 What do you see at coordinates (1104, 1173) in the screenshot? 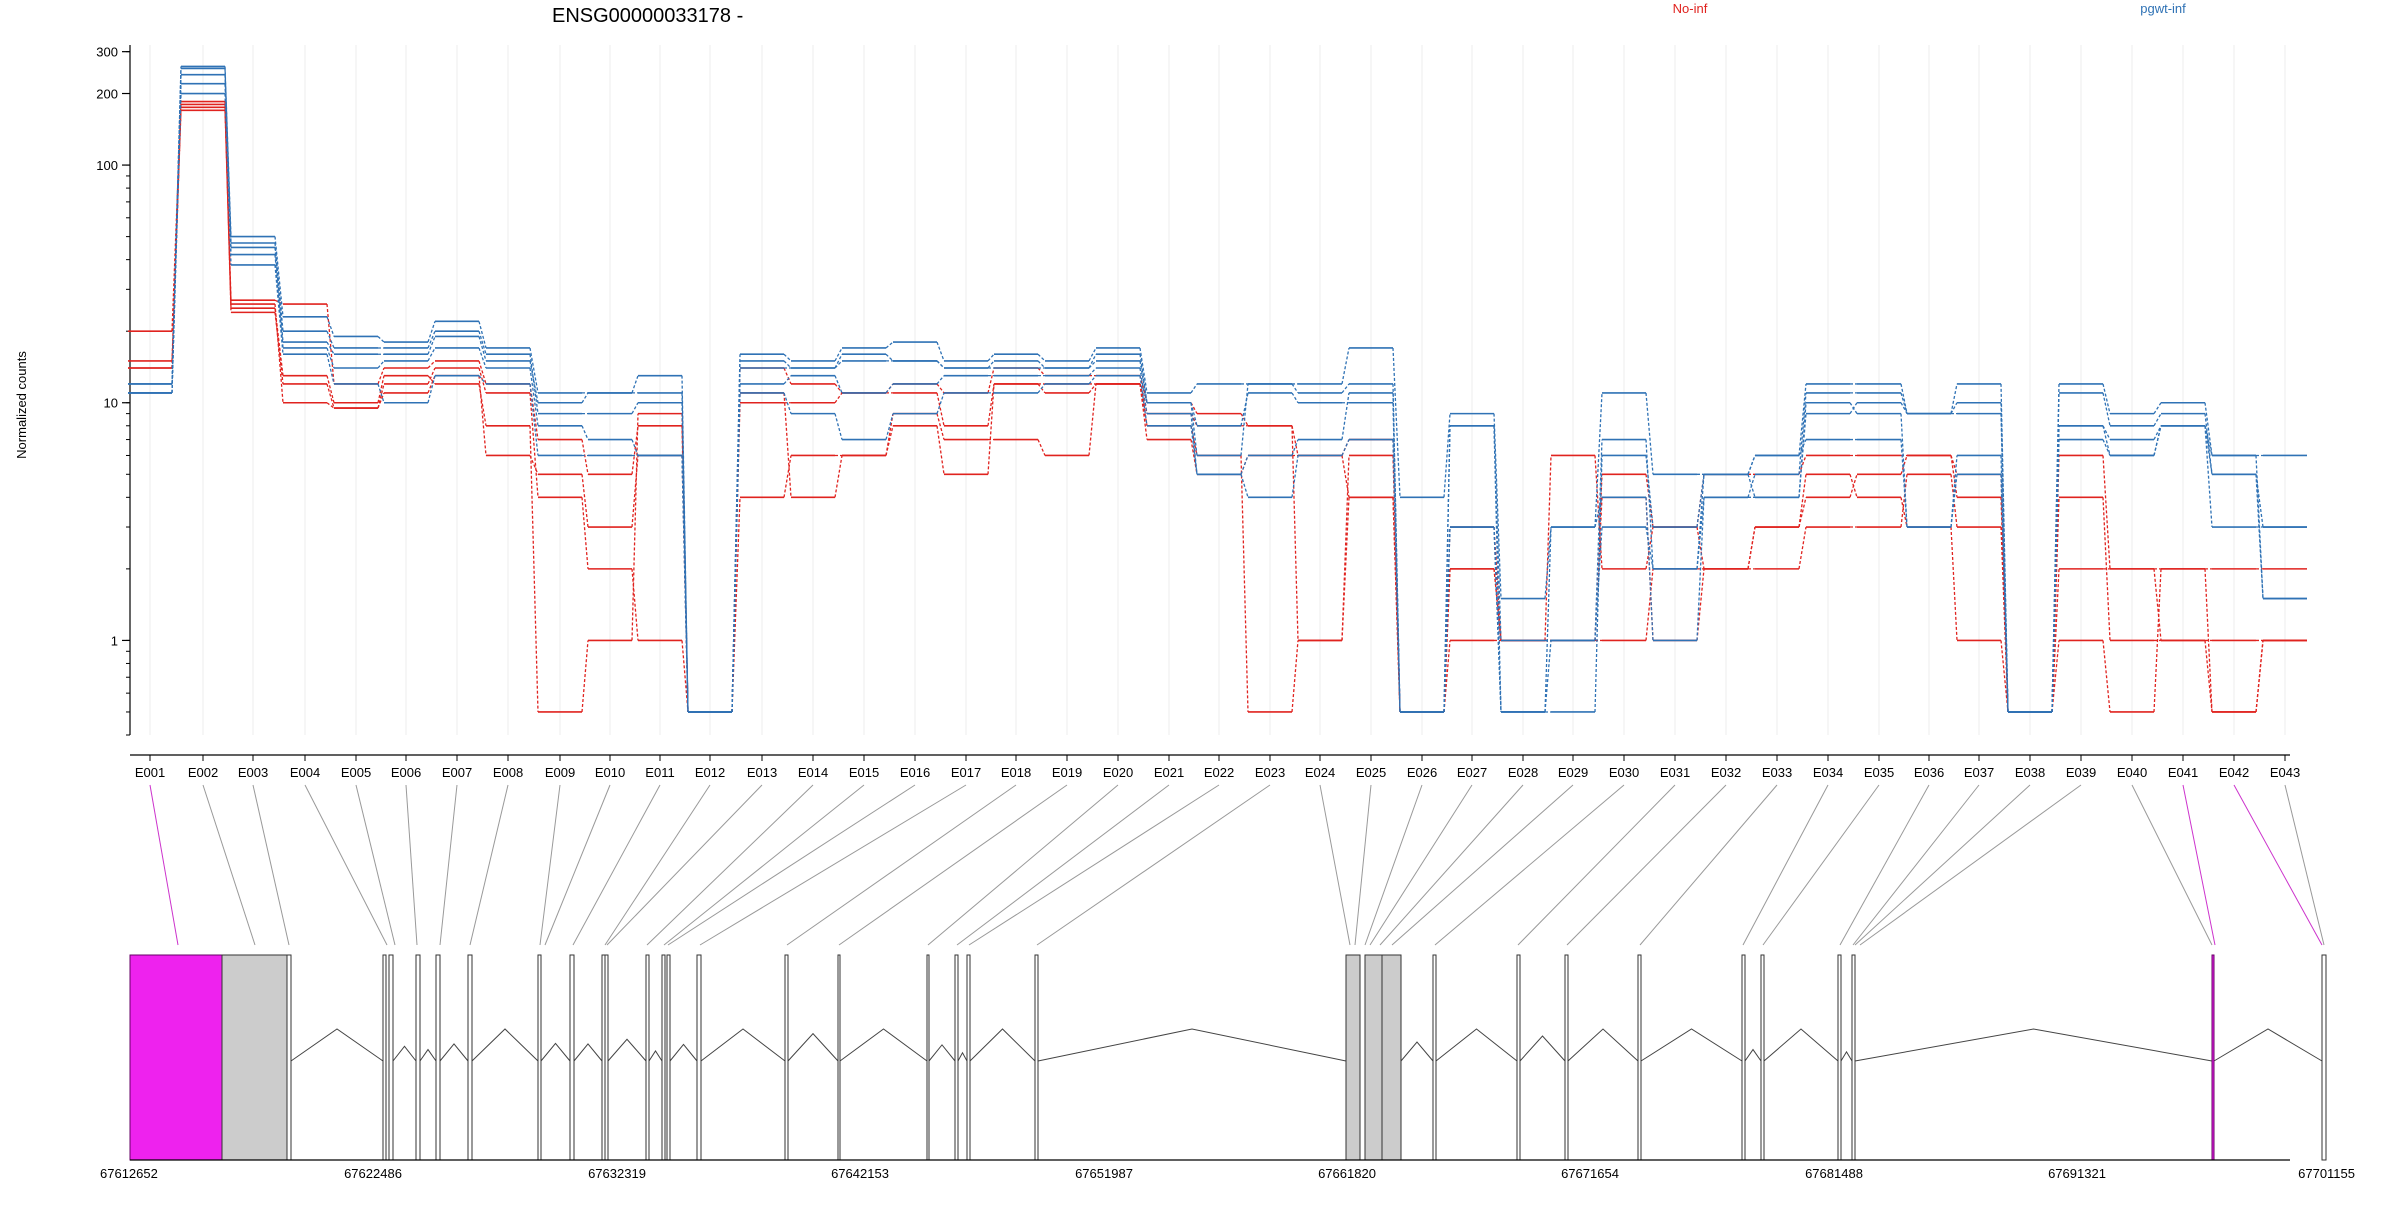
I see `coordinate-label: 67651987` at bounding box center [1104, 1173].